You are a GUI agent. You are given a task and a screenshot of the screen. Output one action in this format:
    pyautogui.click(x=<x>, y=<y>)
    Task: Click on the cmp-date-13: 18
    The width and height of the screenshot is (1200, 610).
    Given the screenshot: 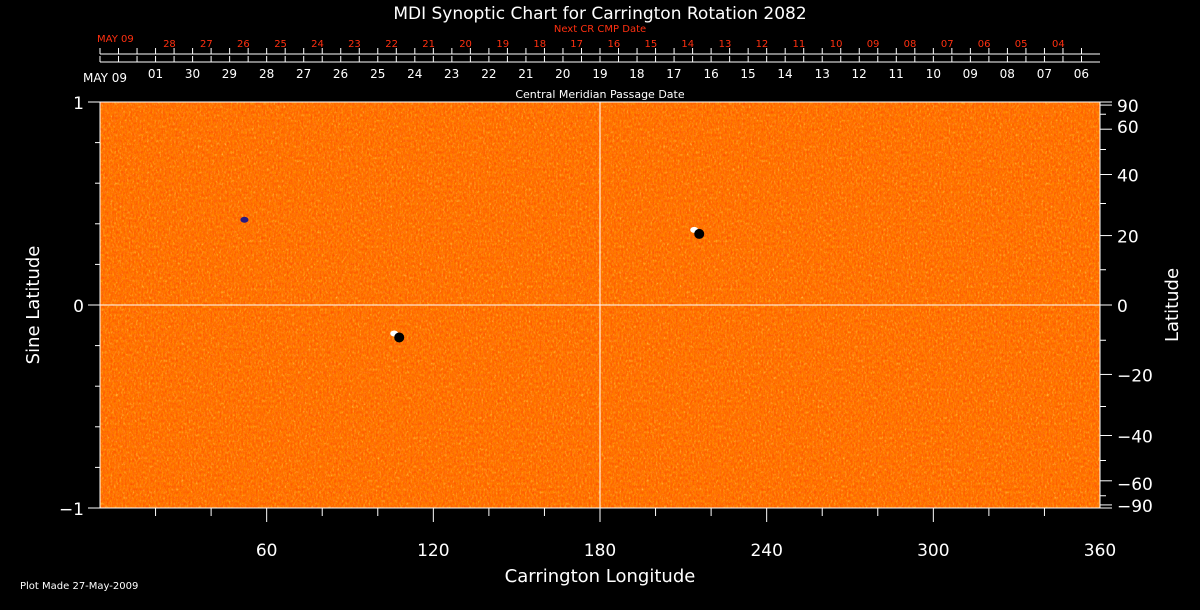 What is the action you would take?
    pyautogui.click(x=636, y=74)
    